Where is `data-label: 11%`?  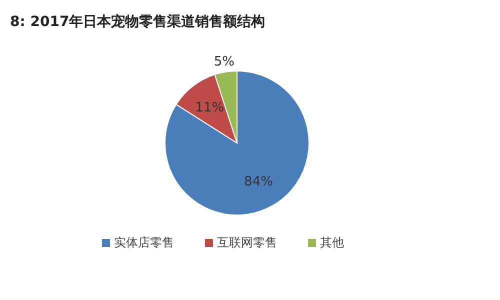
data-label: 11% is located at coordinates (209, 108).